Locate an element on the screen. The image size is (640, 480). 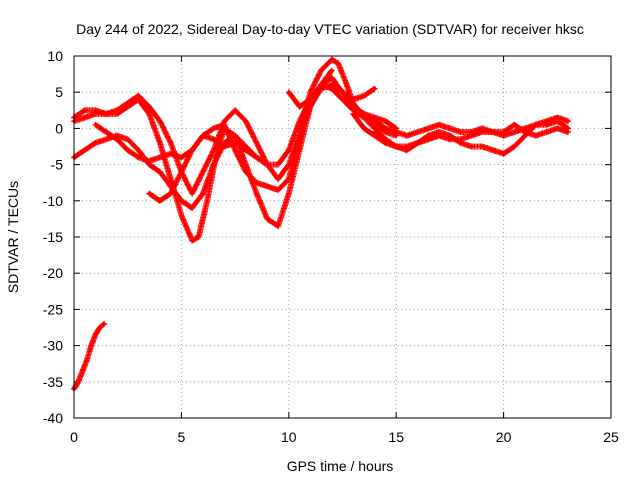
y-tick-label: -35 is located at coordinates (53, 382).